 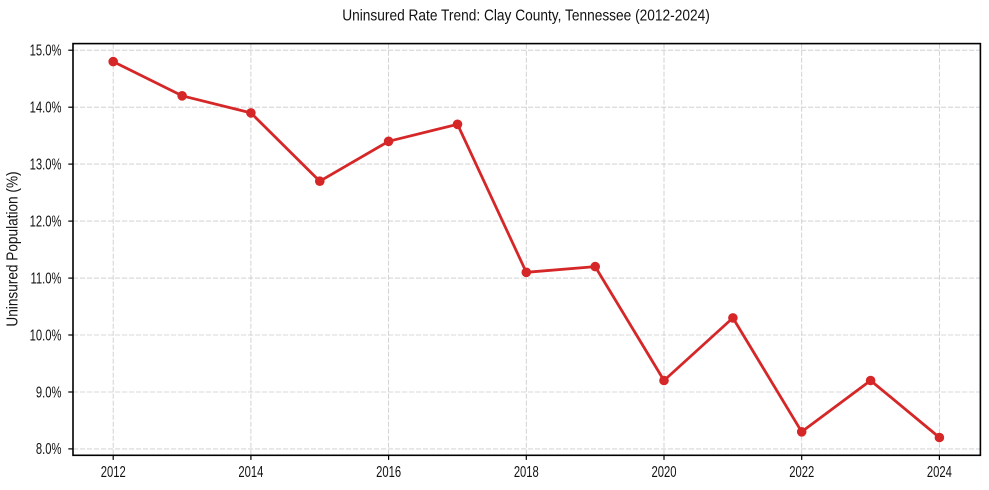 What do you see at coordinates (939, 471) in the screenshot?
I see `svg-text: 2024` at bounding box center [939, 471].